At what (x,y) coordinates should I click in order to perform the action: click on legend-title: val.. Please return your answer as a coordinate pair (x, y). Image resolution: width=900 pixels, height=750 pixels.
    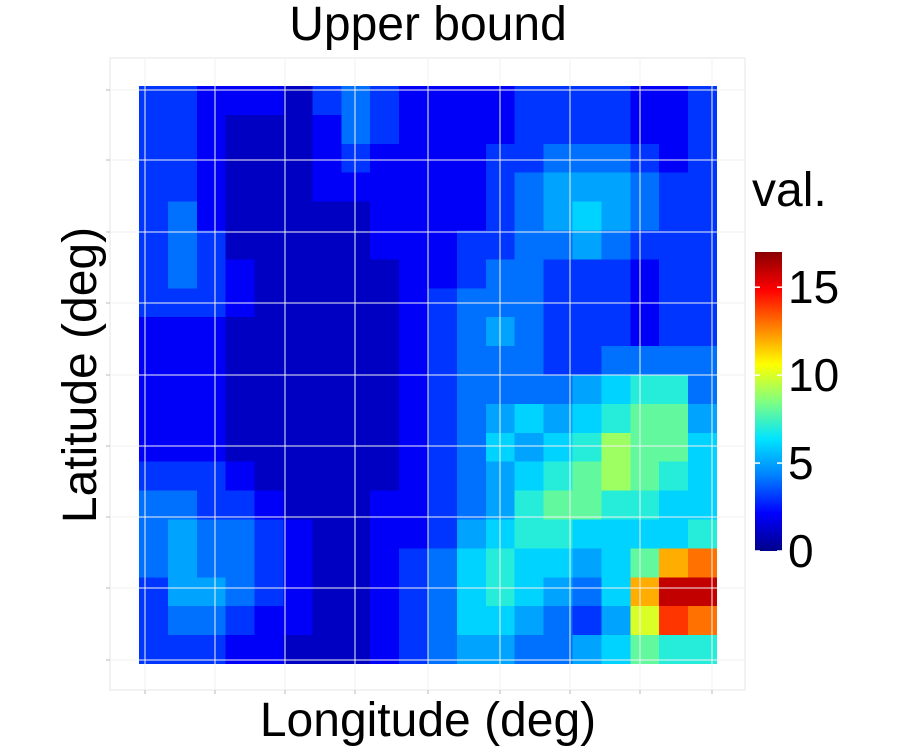
    Looking at the image, I should click on (789, 190).